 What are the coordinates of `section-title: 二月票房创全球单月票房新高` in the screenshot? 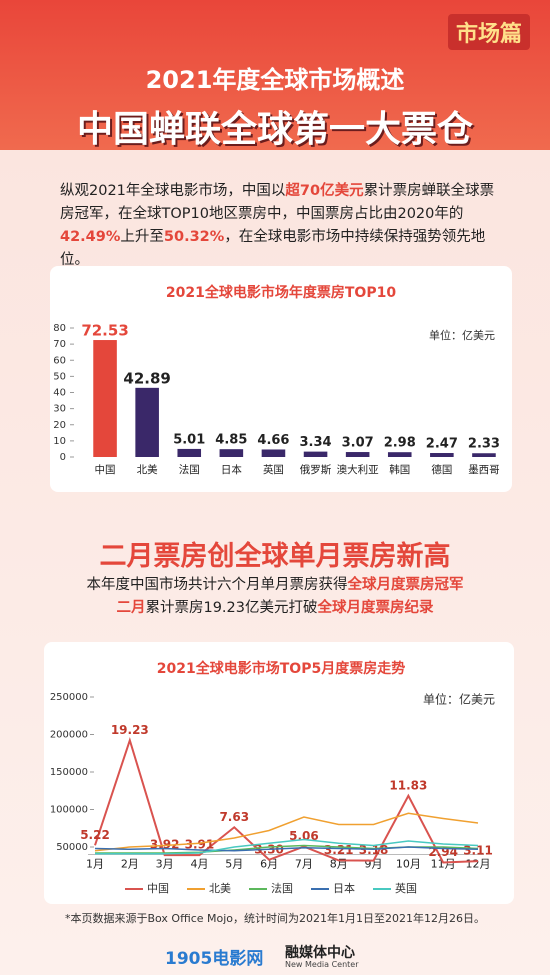 It's located at (275, 556).